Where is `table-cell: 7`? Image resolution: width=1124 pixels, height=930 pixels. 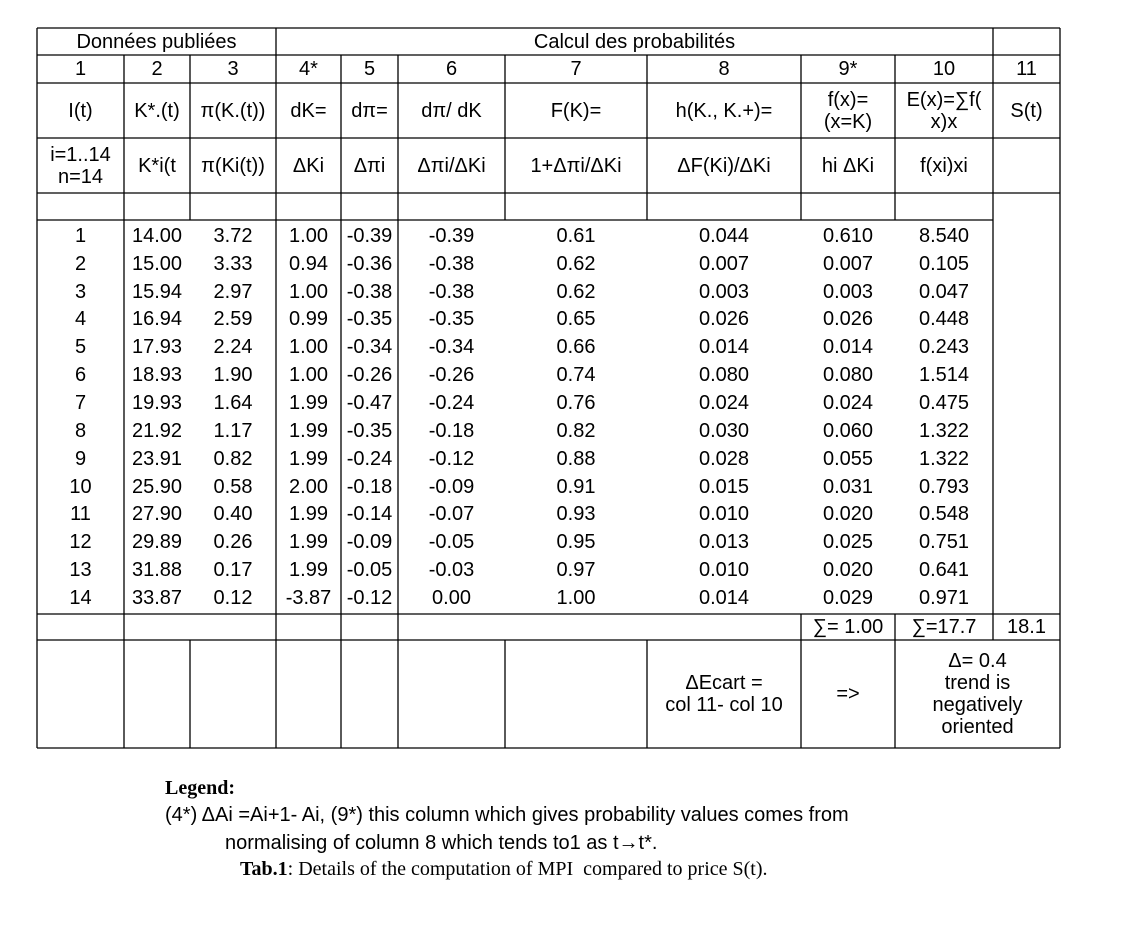 table-cell: 7 is located at coordinates (80, 403).